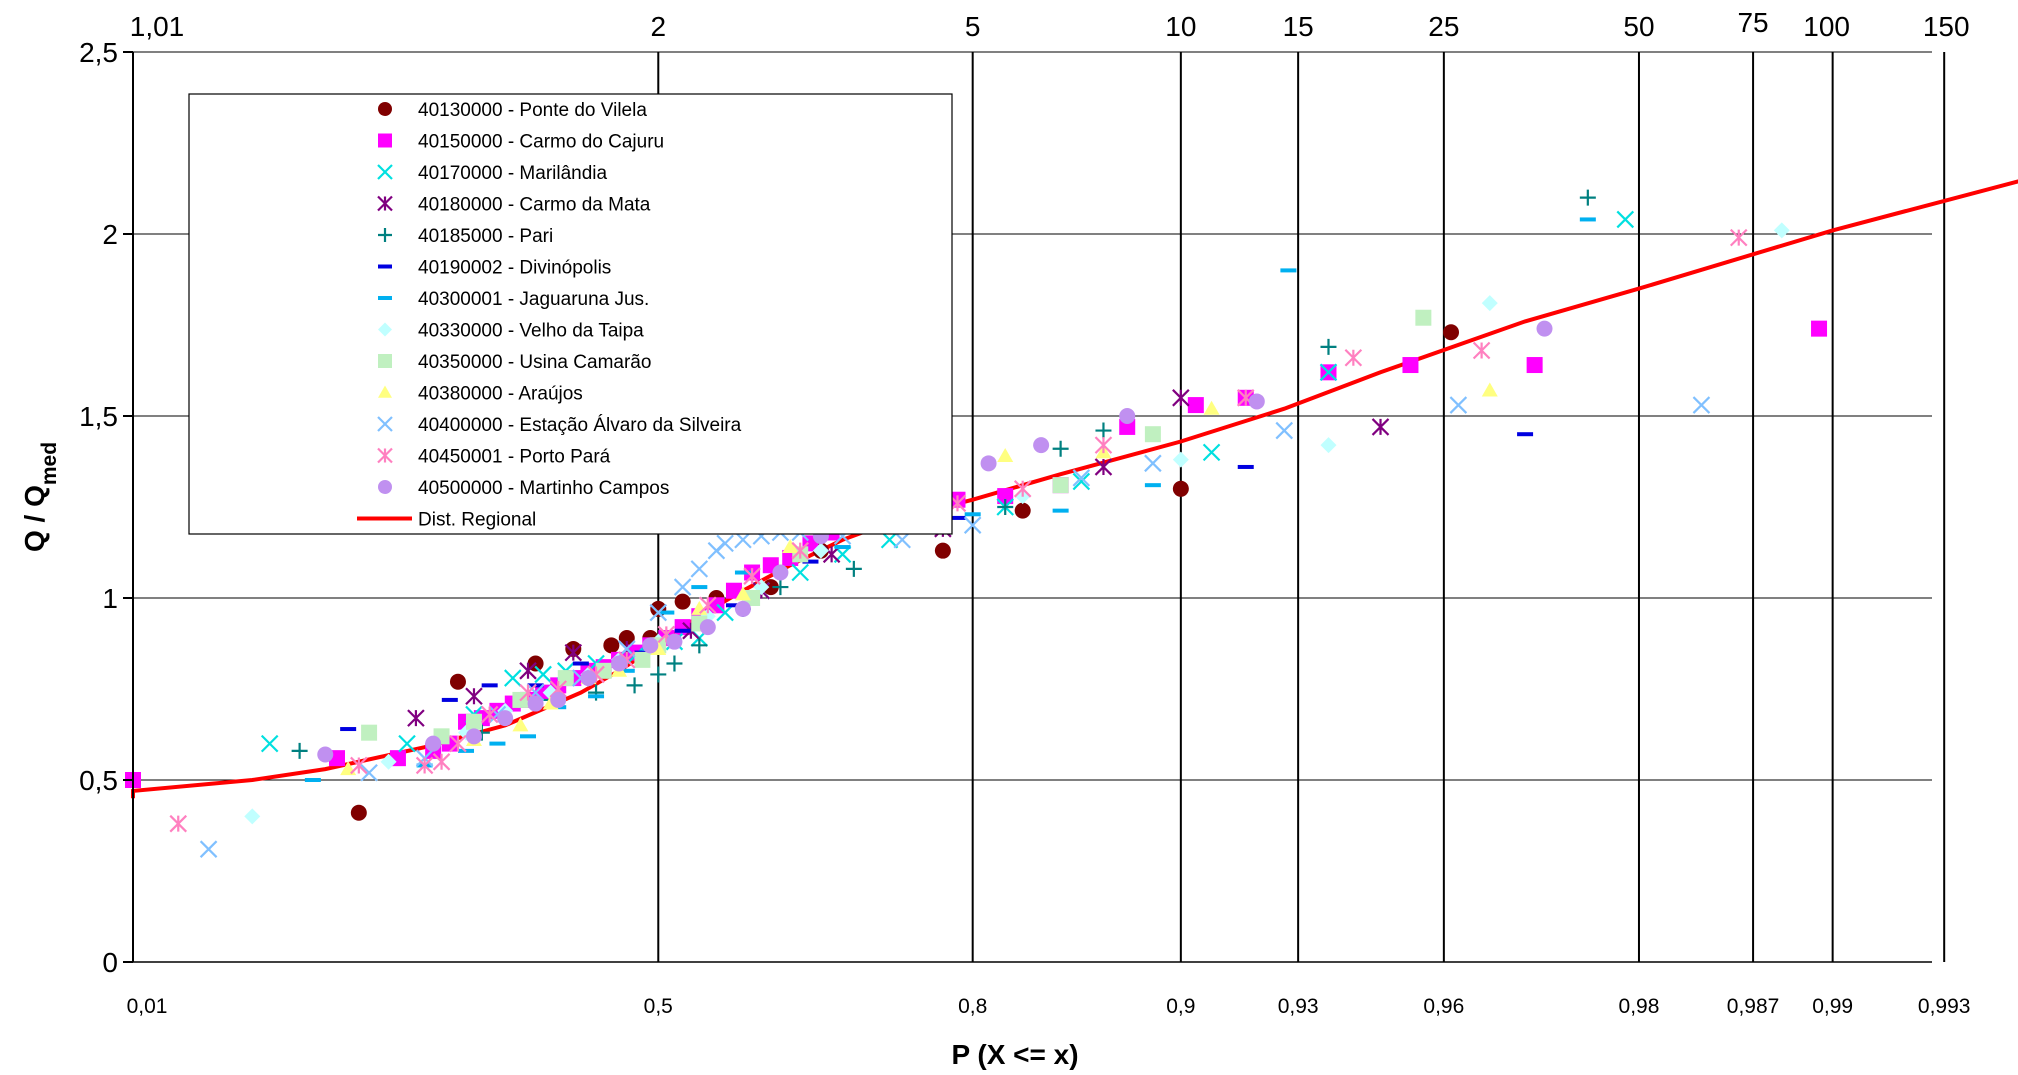  Describe the element at coordinates (500, 394) in the screenshot. I see `legend-label: 40380000 - Araújos` at that location.